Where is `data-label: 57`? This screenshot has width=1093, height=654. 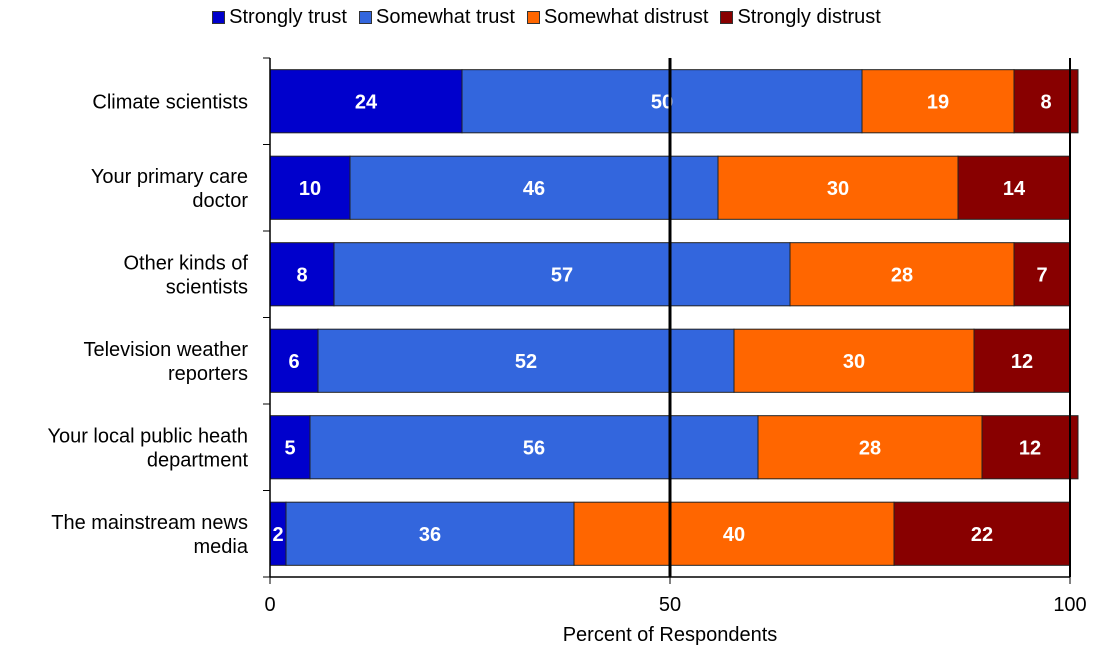
data-label: 57 is located at coordinates (562, 275).